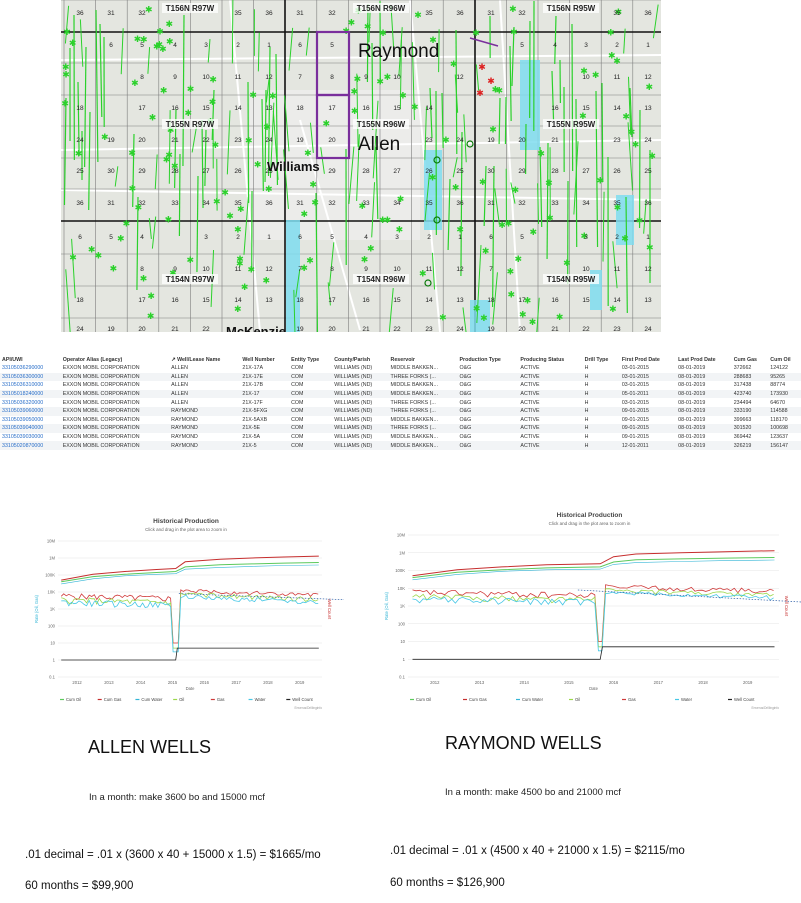 Image resolution: width=801 pixels, height=903 pixels. Describe the element at coordinates (550, 394) in the screenshot. I see `table-cell: ACTIVE` at that location.